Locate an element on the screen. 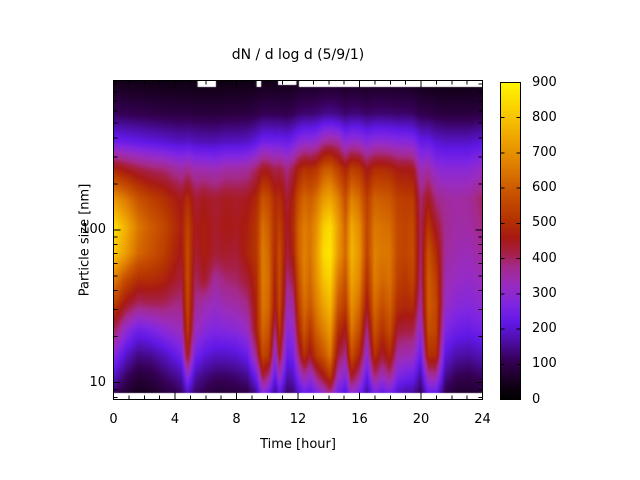 The image size is (640, 480). x-tick-label: 12 is located at coordinates (298, 419).